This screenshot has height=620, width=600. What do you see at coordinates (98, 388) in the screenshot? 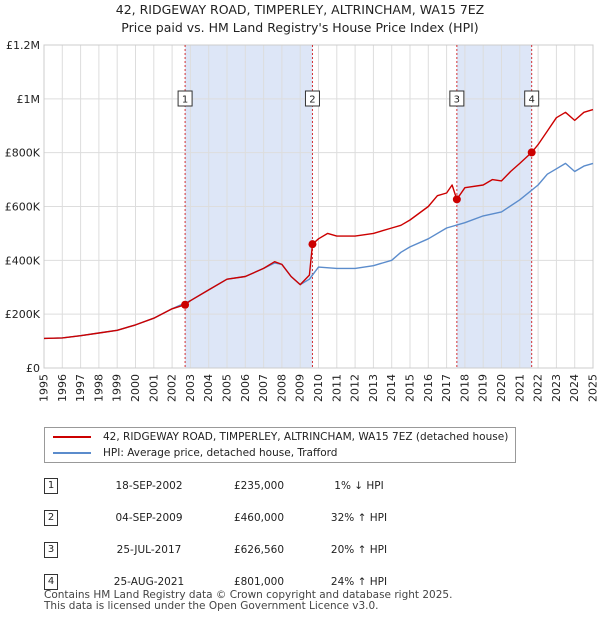
I see `x-tick-label: 1998` at bounding box center [98, 388].